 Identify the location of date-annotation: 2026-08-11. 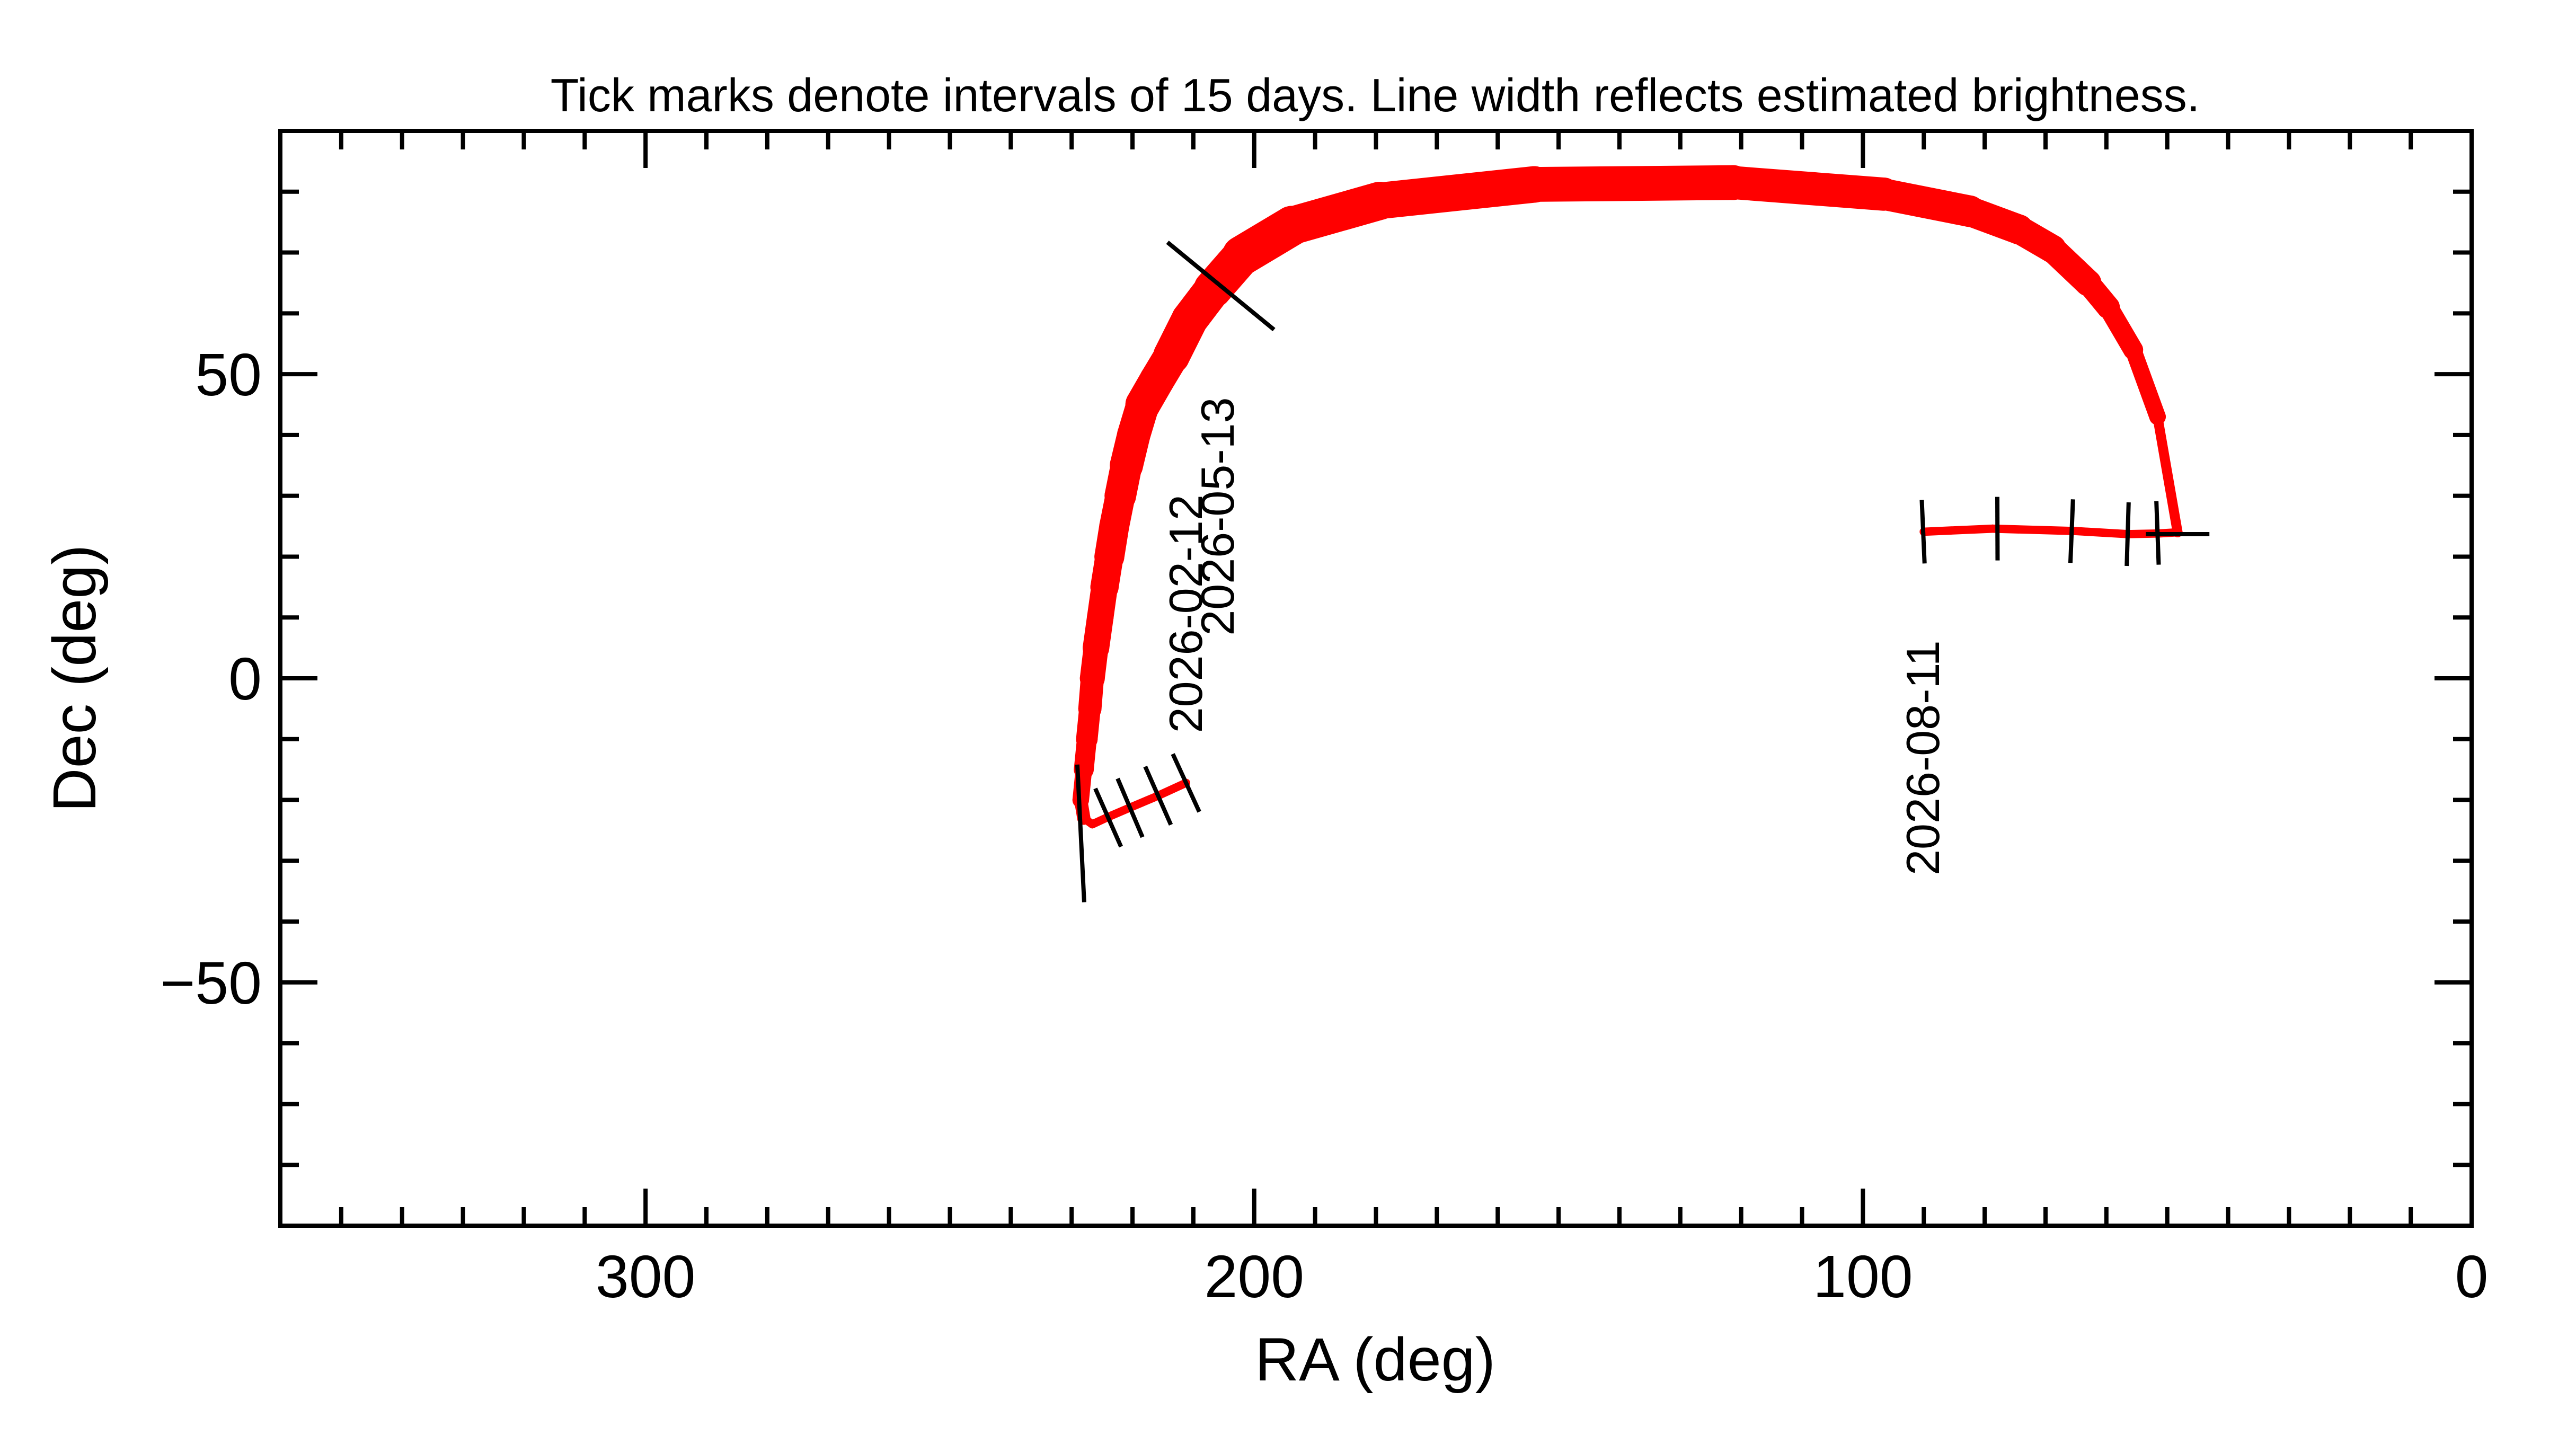
(1923, 757).